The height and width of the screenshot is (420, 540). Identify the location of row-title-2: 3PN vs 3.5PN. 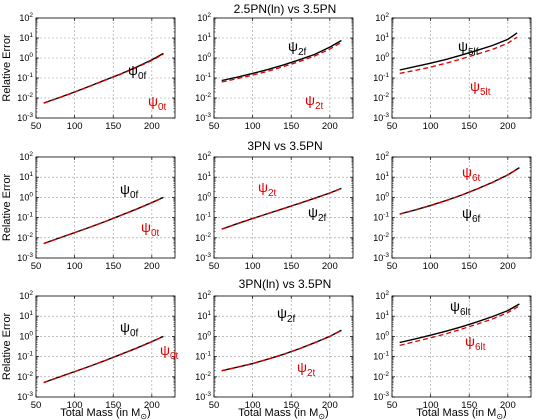
(284, 146).